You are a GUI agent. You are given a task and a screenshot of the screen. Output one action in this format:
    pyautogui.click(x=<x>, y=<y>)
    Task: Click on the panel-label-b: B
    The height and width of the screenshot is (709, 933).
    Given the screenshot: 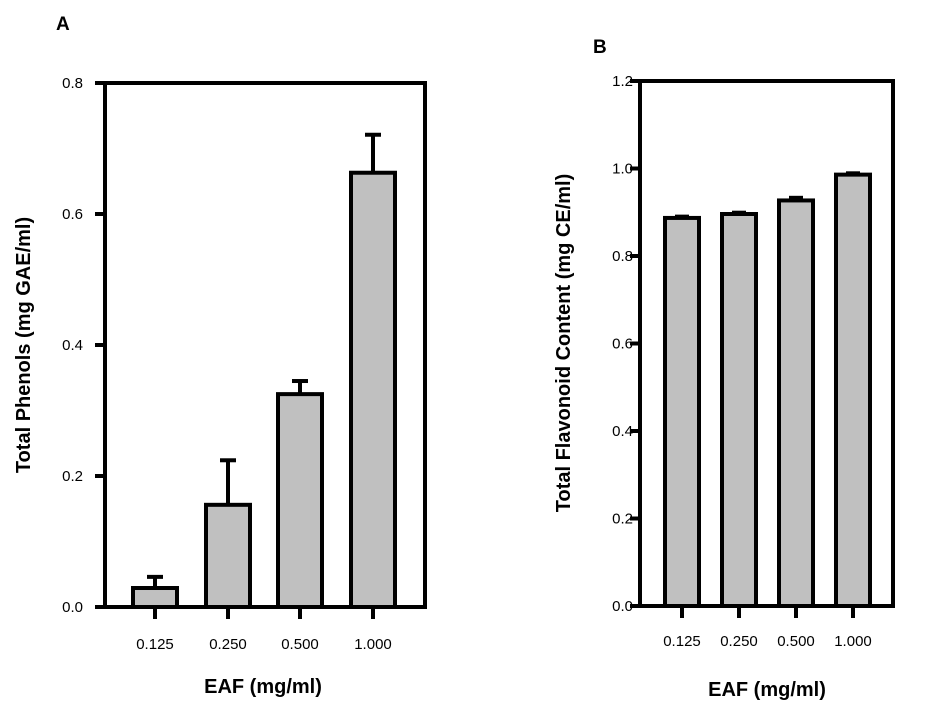 What is the action you would take?
    pyautogui.click(x=600, y=47)
    